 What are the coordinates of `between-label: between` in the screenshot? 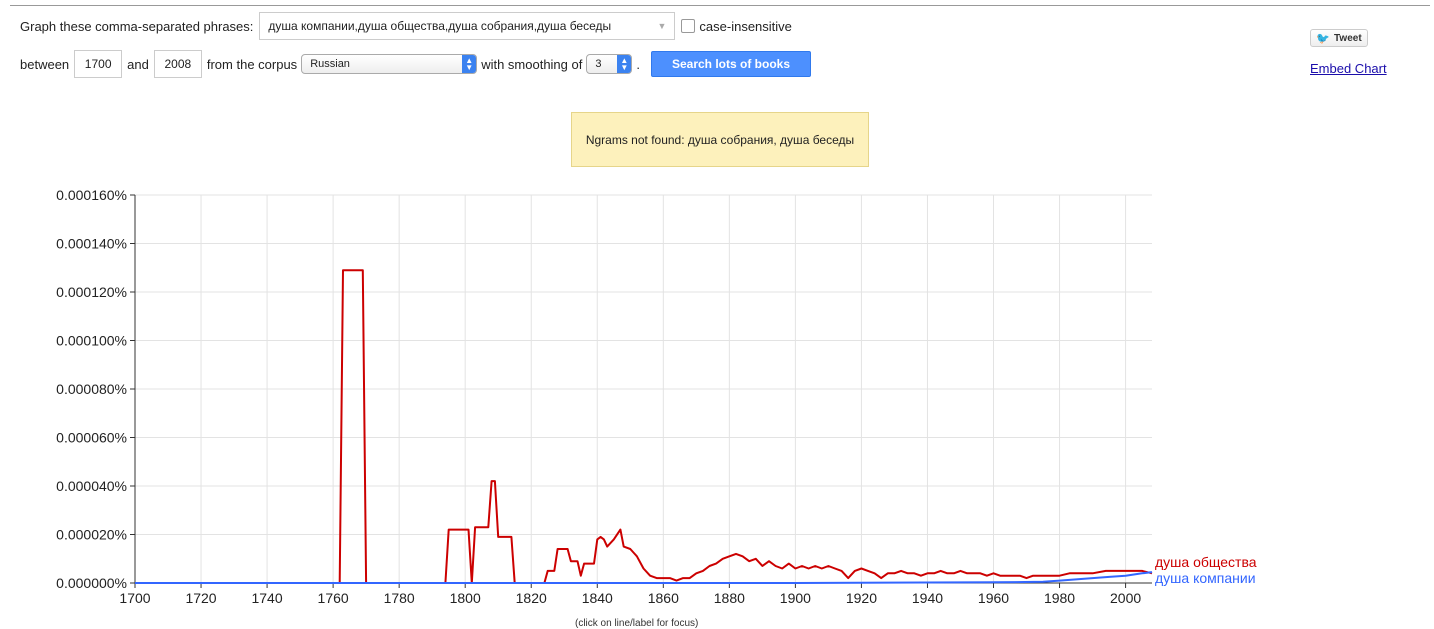 It's located at (45, 64).